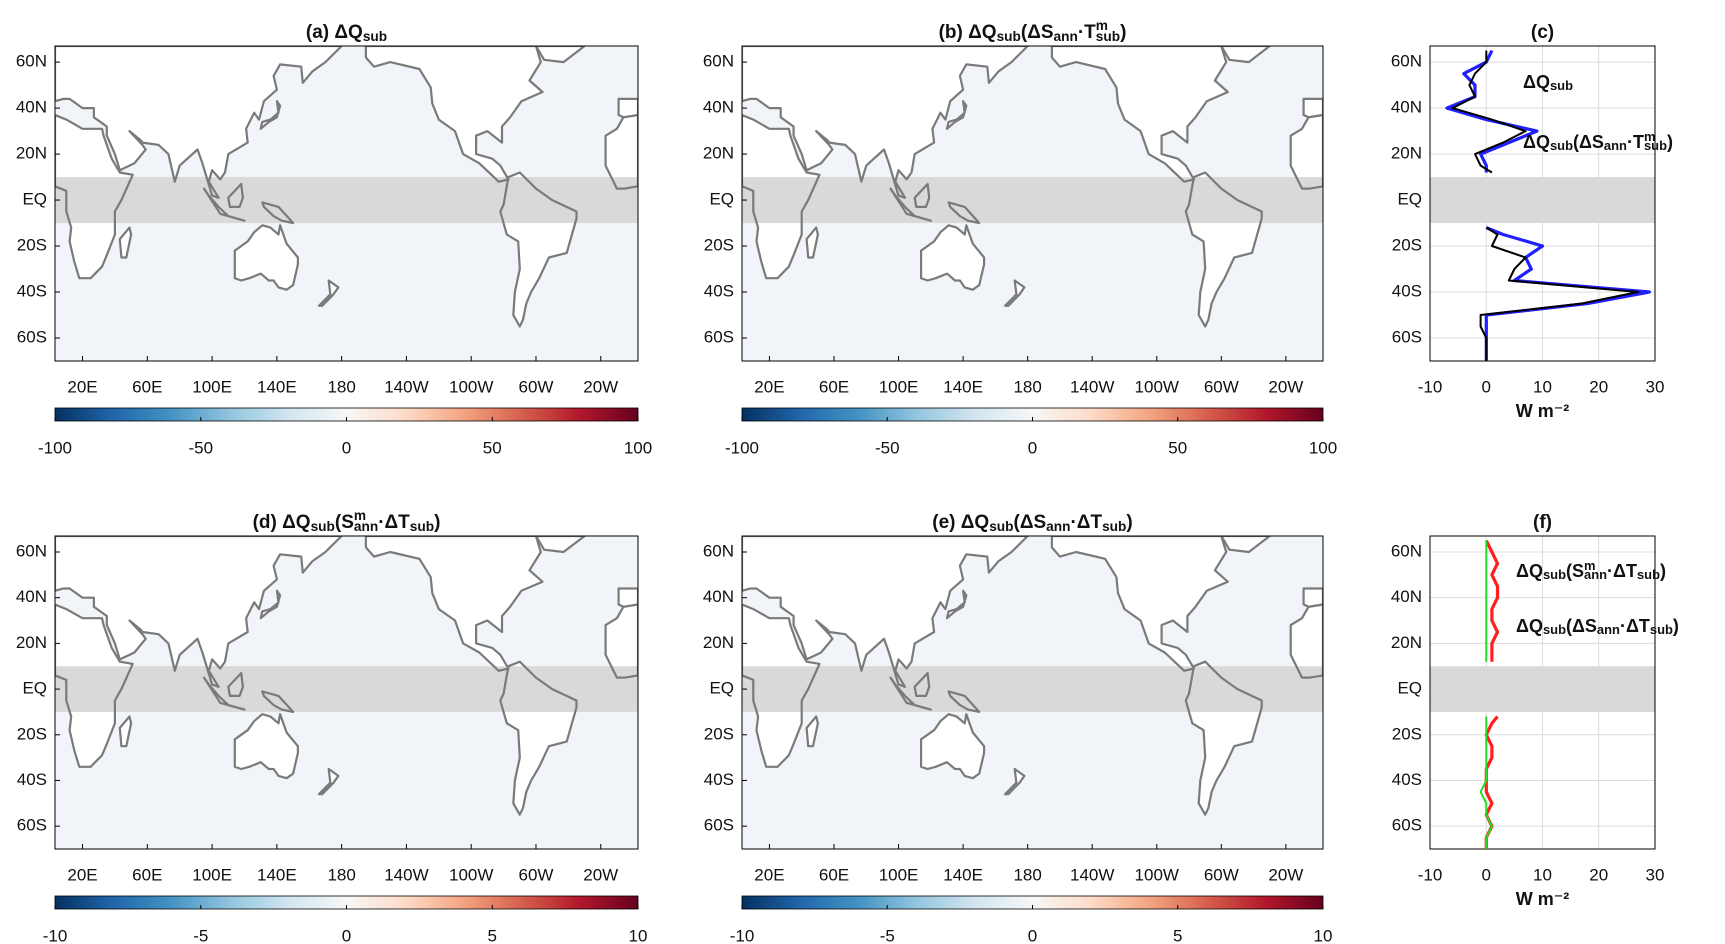 Image resolution: width=1725 pixels, height=944 pixels. I want to click on y-tick-label: 40N, so click(718, 596).